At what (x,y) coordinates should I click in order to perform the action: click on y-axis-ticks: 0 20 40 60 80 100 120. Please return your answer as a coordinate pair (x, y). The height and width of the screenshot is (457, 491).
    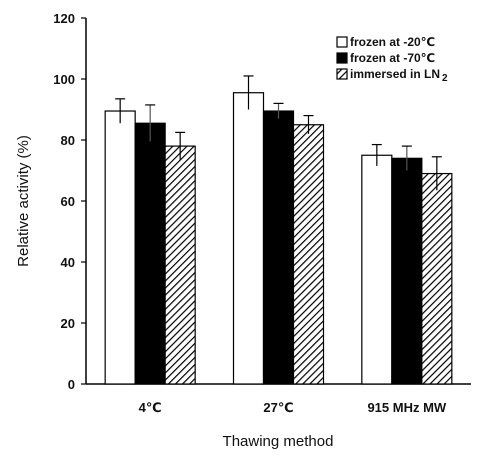
    Looking at the image, I should click on (69, 201).